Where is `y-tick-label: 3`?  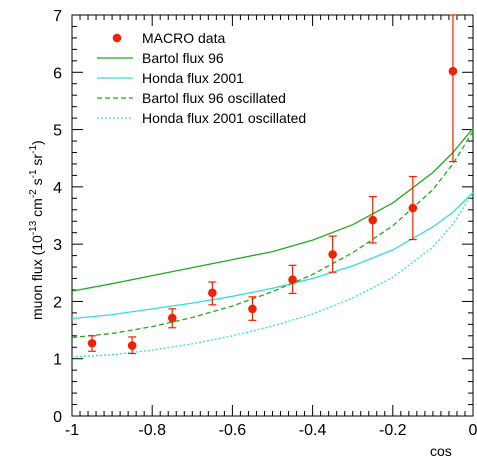 y-tick-label: 3 is located at coordinates (57, 245).